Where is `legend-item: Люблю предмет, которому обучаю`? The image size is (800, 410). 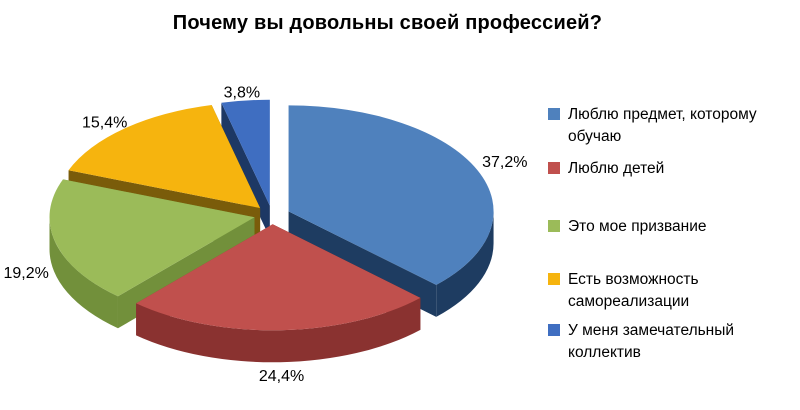 legend-item: Люблю предмет, которому обучаю is located at coordinates (664, 126).